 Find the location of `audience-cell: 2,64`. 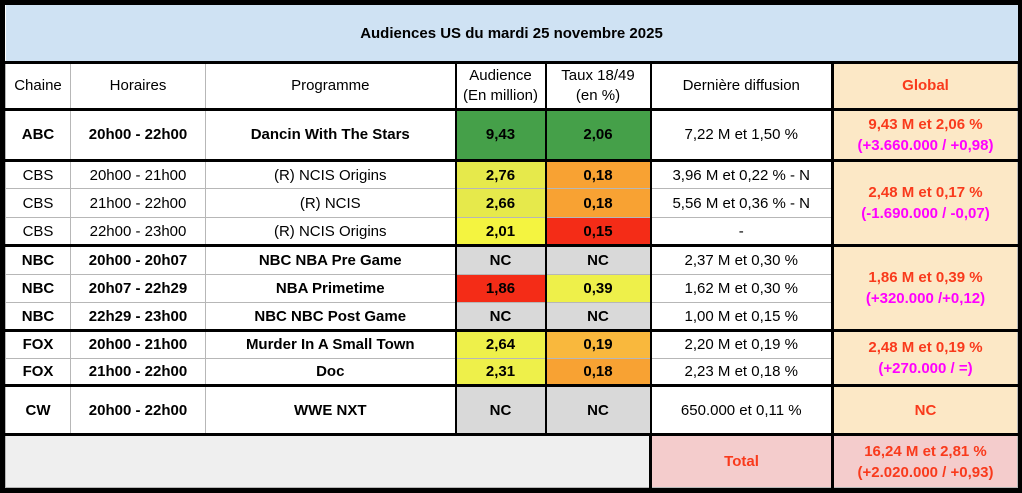

audience-cell: 2,64 is located at coordinates (500, 344).